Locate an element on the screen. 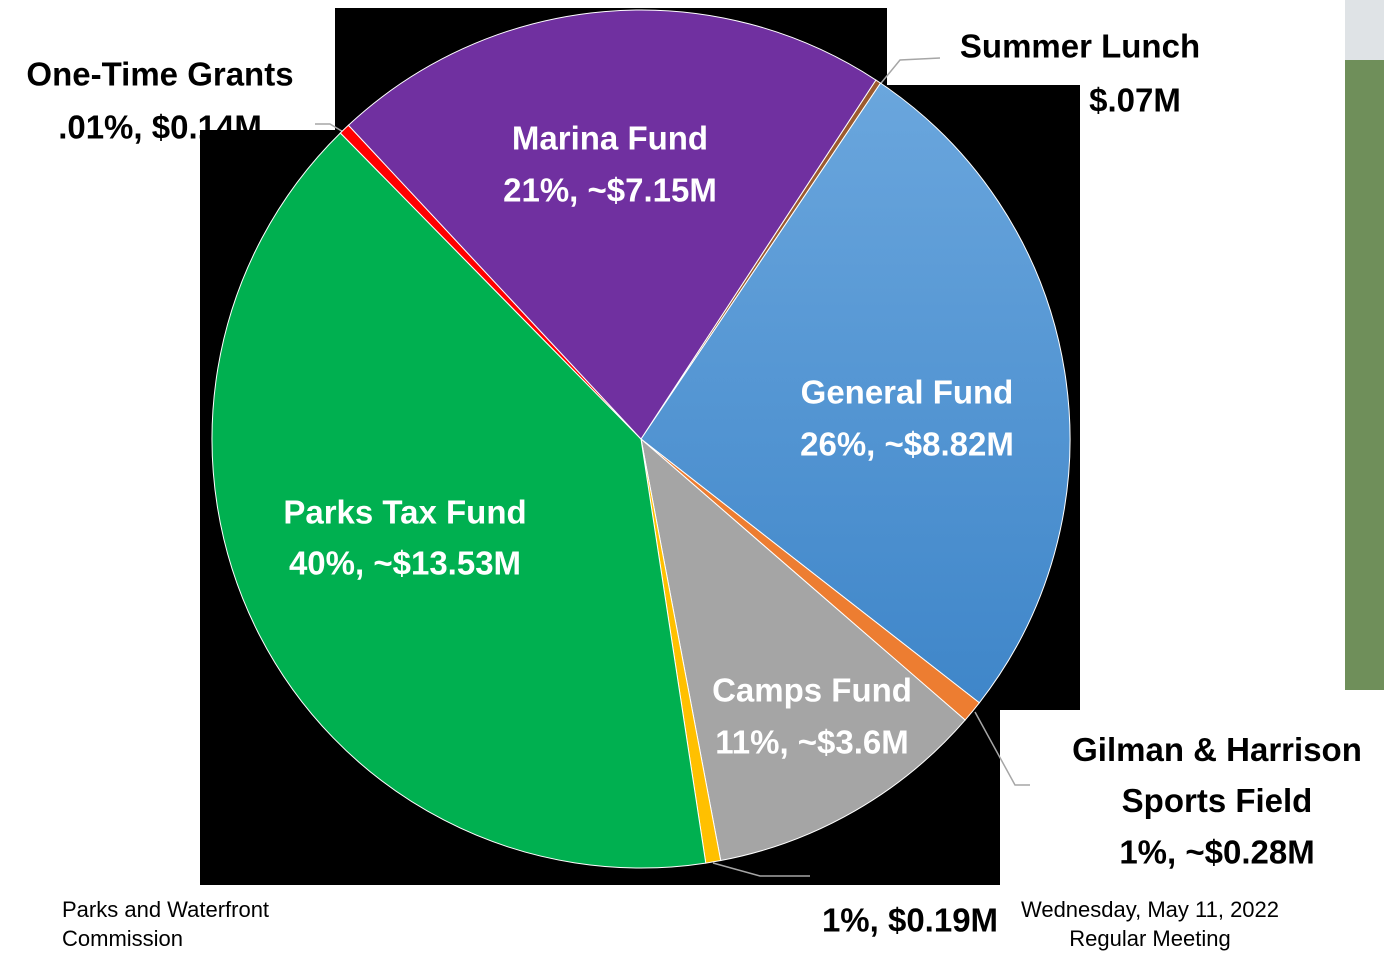 This screenshot has height=953, width=1384. pie-slice is located at coordinates (803, 649).